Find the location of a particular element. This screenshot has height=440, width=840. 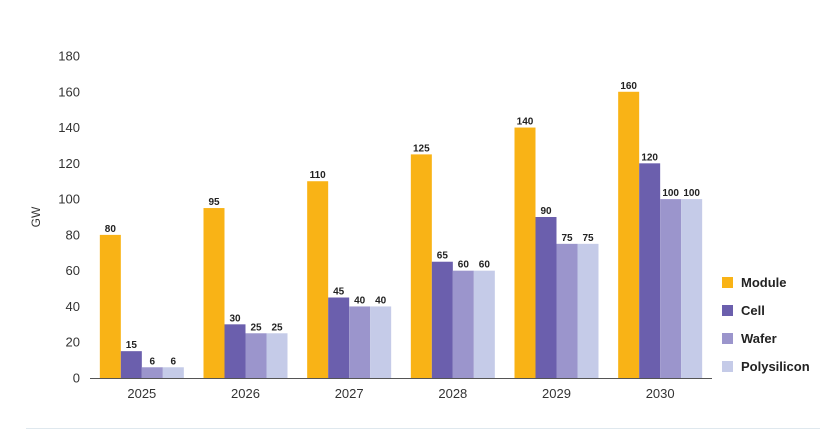

bar-polysilicon-2026 is located at coordinates (277, 355).